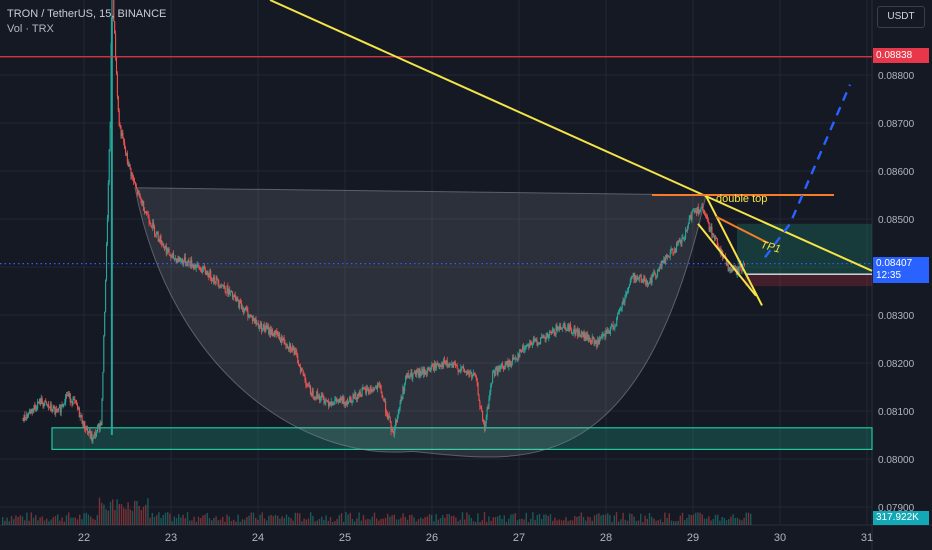  Describe the element at coordinates (901, 17) in the screenshot. I see `currency-button: USDT` at that location.